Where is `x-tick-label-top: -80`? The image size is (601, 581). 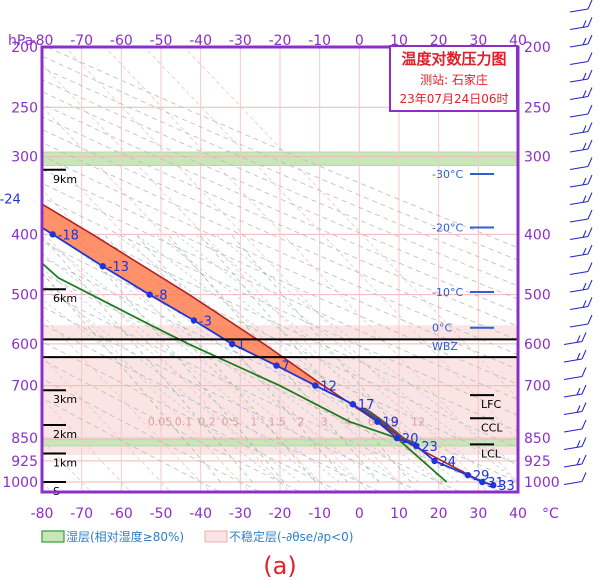 x-tick-label-top: -80 is located at coordinates (42, 41).